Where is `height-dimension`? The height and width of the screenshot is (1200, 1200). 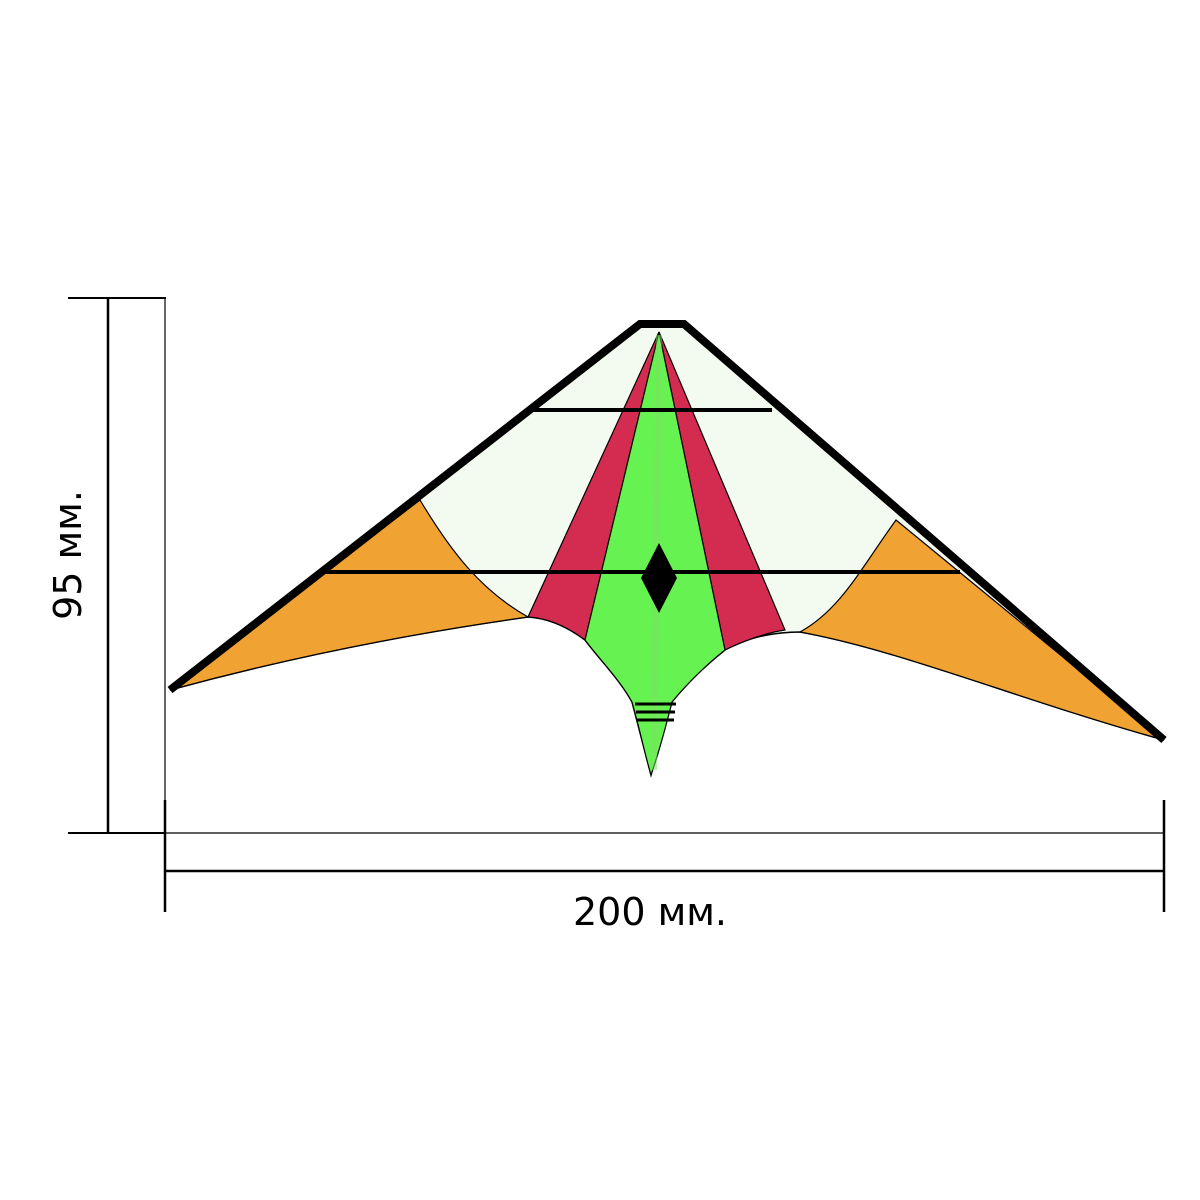 height-dimension is located at coordinates (117, 565).